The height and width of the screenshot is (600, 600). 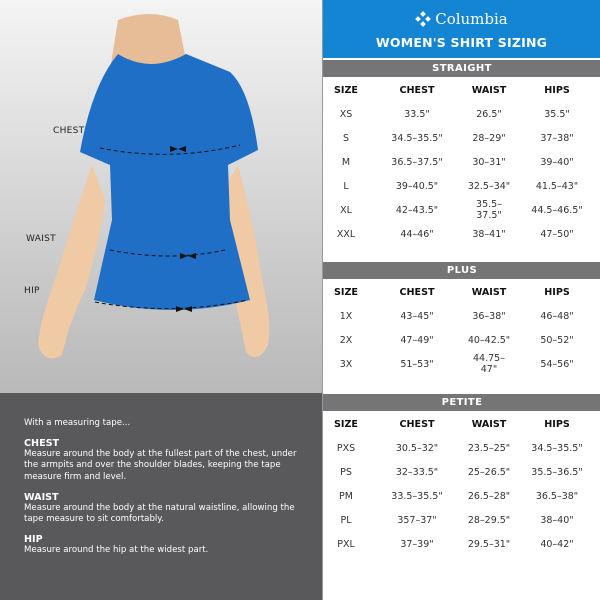 I want to click on table-cell: 40–42", so click(x=557, y=544).